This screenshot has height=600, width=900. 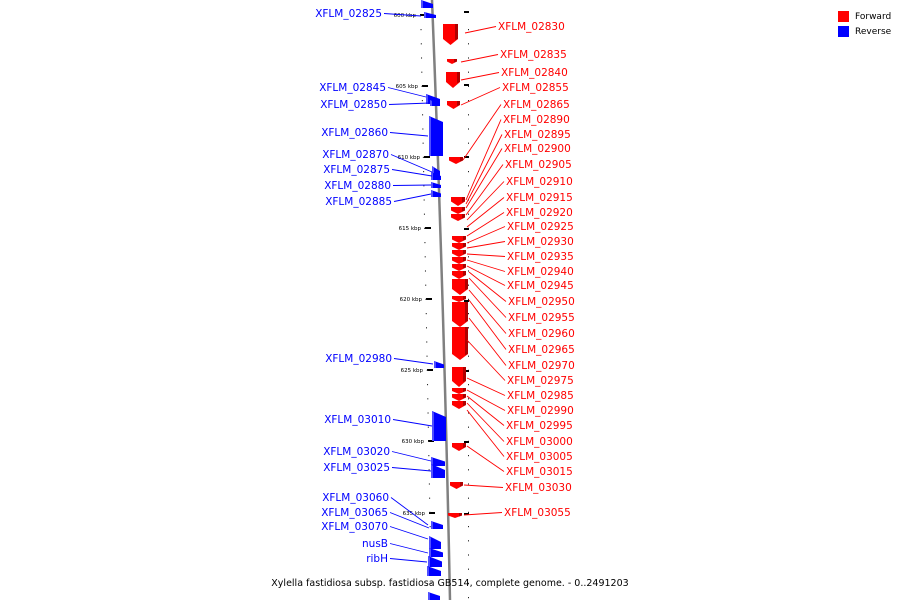 What do you see at coordinates (541, 350) in the screenshot?
I see `forward-gene-label: XFLM_02965` at bounding box center [541, 350].